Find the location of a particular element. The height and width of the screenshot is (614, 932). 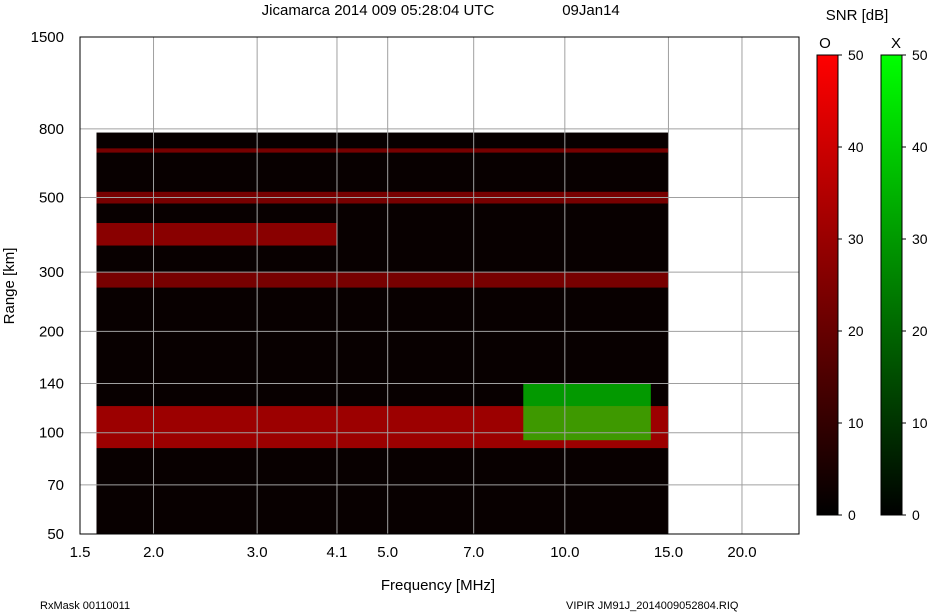

y-axis-ticks: 50 70 100 140 200 300 500 800 1500 is located at coordinates (47, 286).